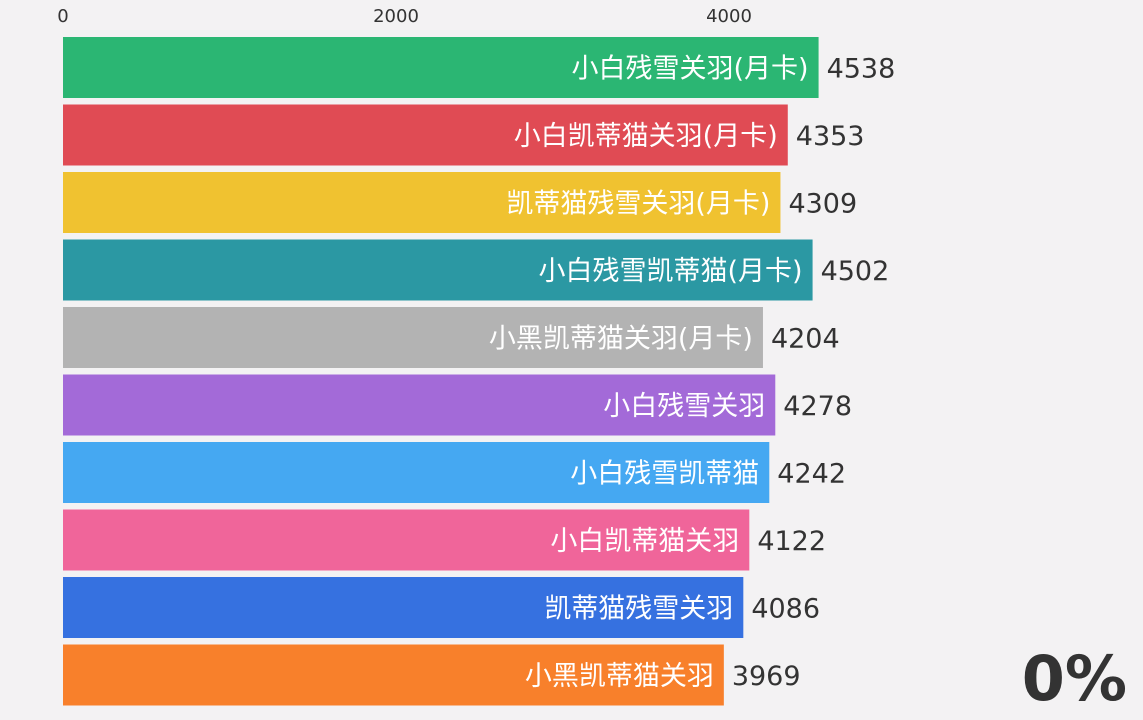 The height and width of the screenshot is (720, 1143). Describe the element at coordinates (766, 676) in the screenshot. I see `bar-value-label: 3969` at that location.